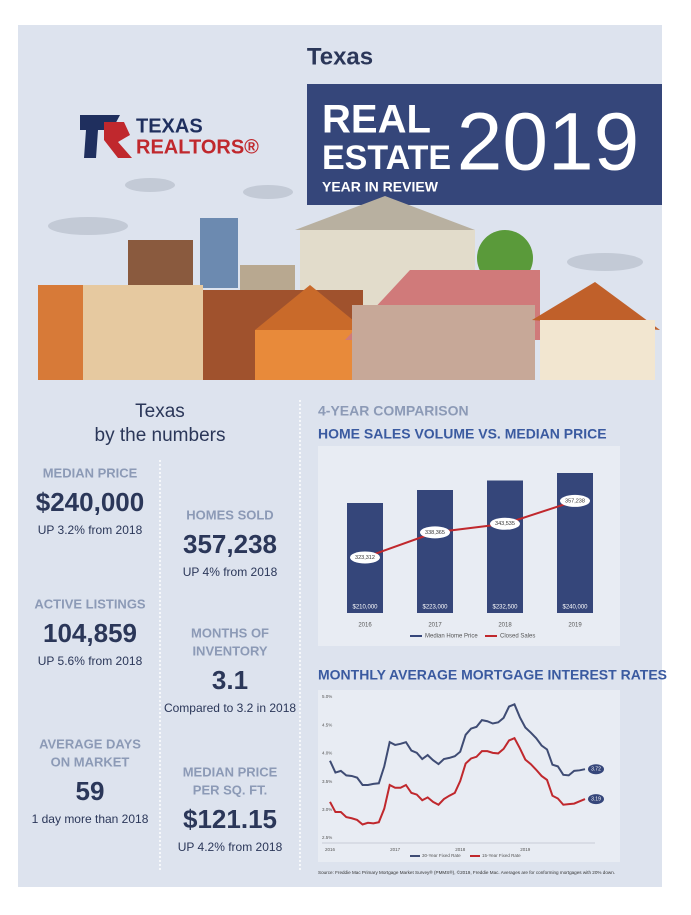  Describe the element at coordinates (501, 855) in the screenshot. I see `legend-label: 15-Year Fixed Rate` at that location.